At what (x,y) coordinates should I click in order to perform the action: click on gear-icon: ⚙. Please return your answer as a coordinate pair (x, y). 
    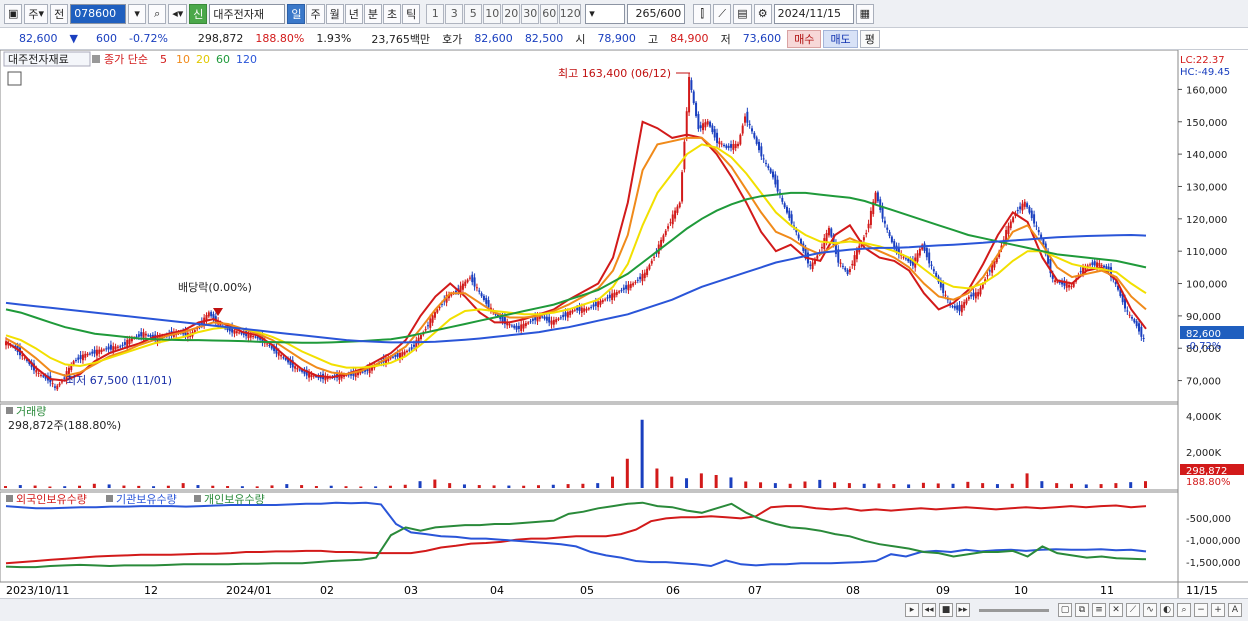
    Looking at the image, I should click on (762, 13).